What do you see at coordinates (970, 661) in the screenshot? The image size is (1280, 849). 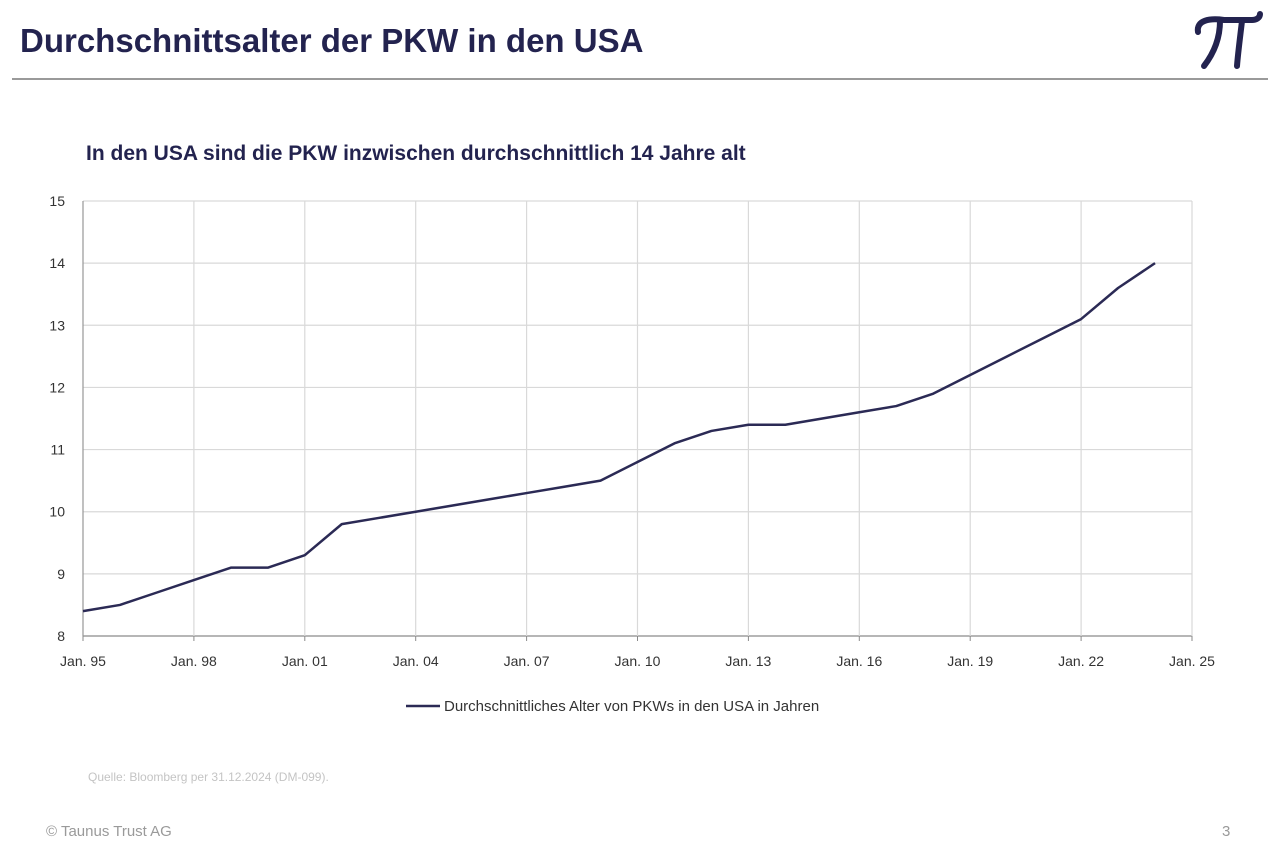 I see `x-tick-label: Jan. 19` at bounding box center [970, 661].